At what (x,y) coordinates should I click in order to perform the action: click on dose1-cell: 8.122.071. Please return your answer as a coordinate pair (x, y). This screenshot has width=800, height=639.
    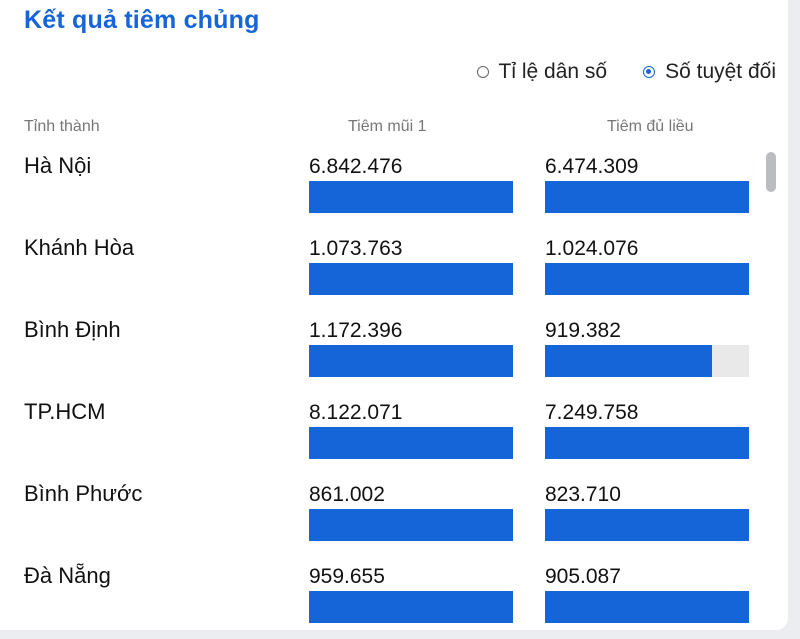
    Looking at the image, I should click on (412, 429).